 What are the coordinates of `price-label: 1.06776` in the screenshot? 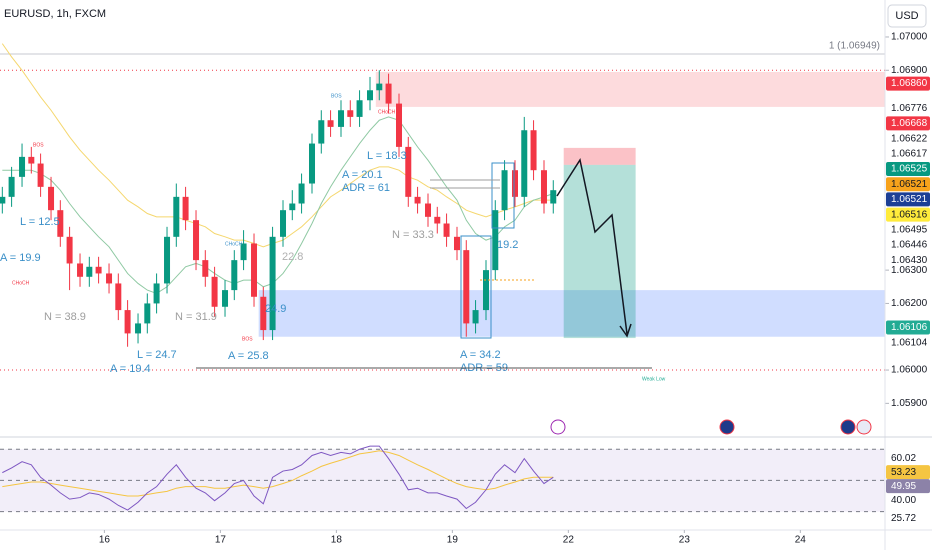 It's located at (909, 108).